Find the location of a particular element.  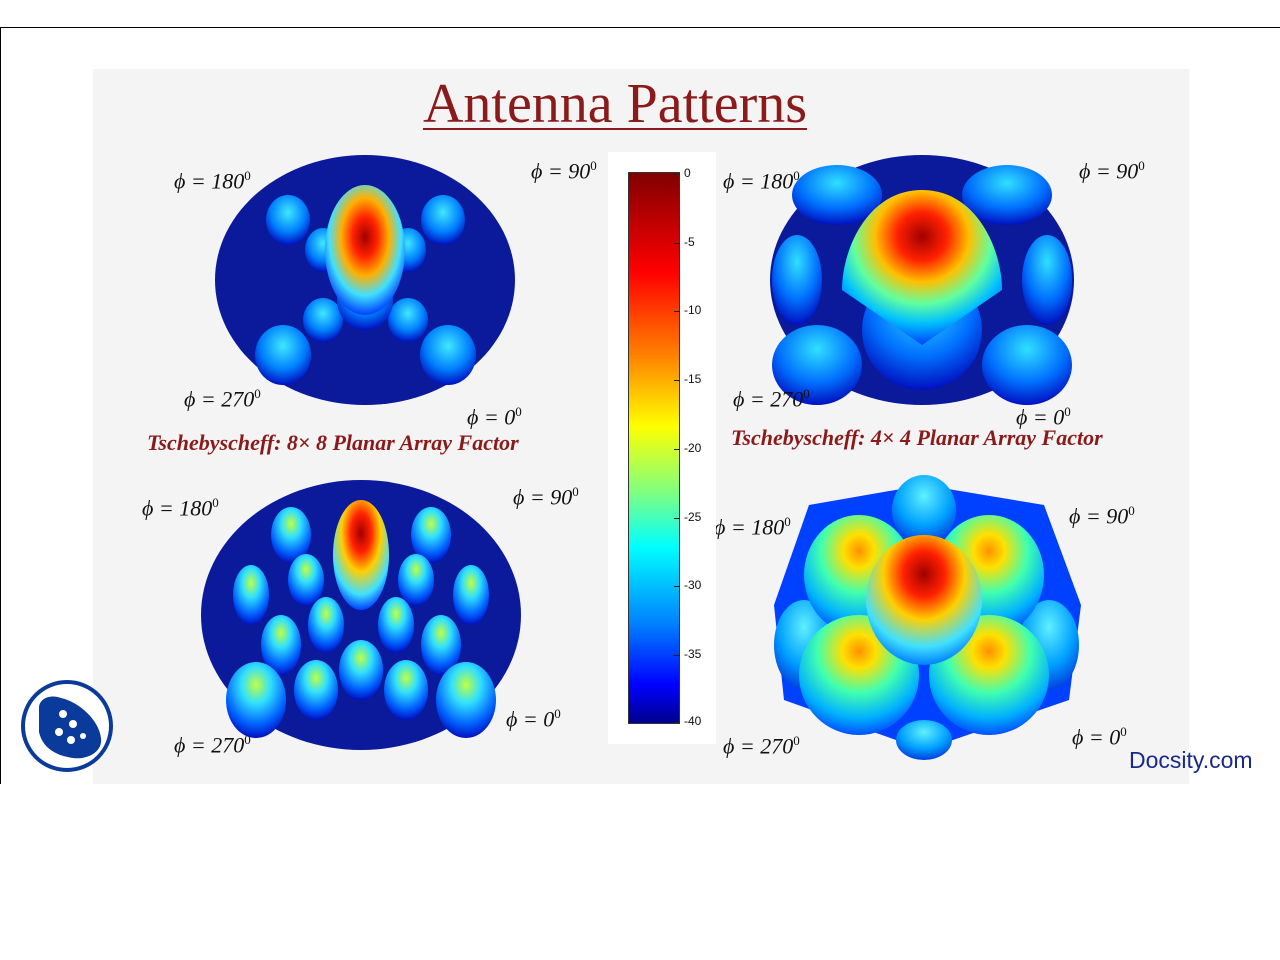

label-phi-270-tr: ϕ = 2700 is located at coordinates (771, 399).